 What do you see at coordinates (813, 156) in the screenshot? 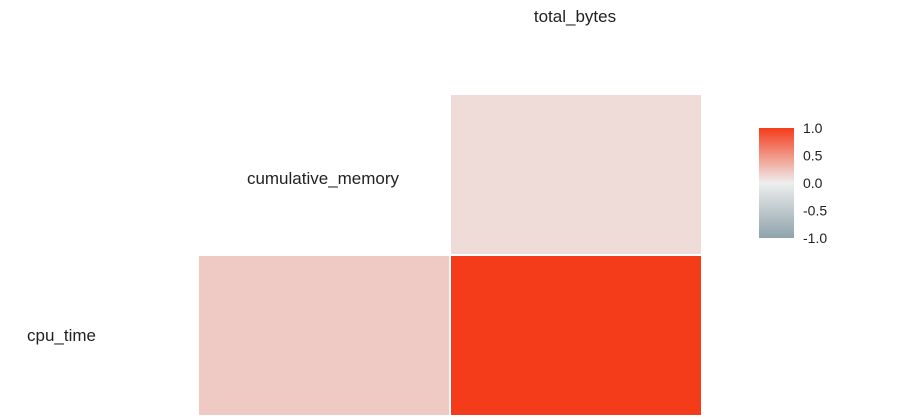
I see `legend-tick-label: 0.5` at bounding box center [813, 156].